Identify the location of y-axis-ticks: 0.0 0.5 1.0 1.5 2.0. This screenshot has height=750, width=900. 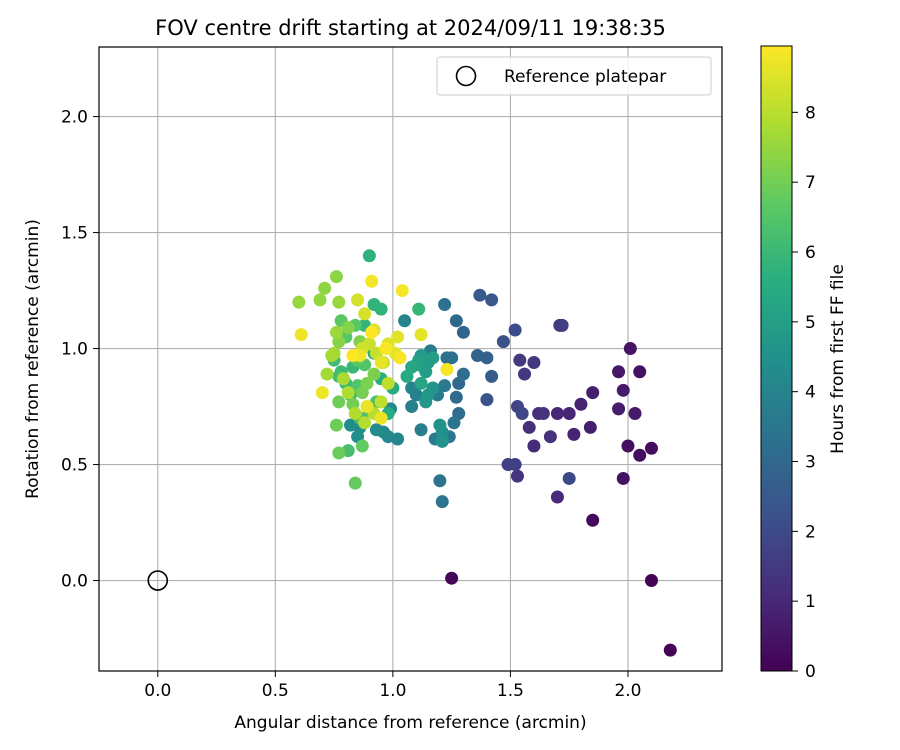
(80, 350).